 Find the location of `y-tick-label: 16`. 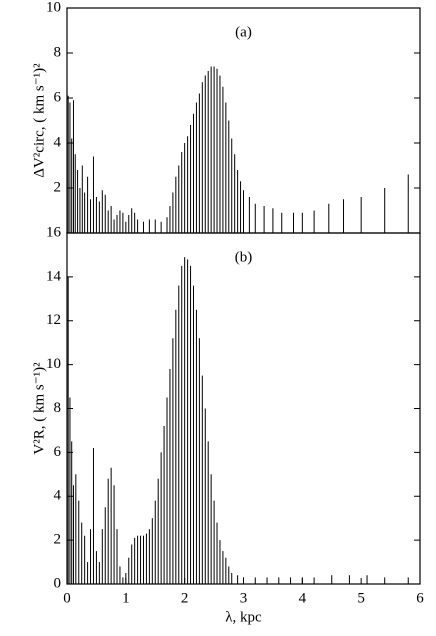

y-tick-label: 16 is located at coordinates (54, 232).